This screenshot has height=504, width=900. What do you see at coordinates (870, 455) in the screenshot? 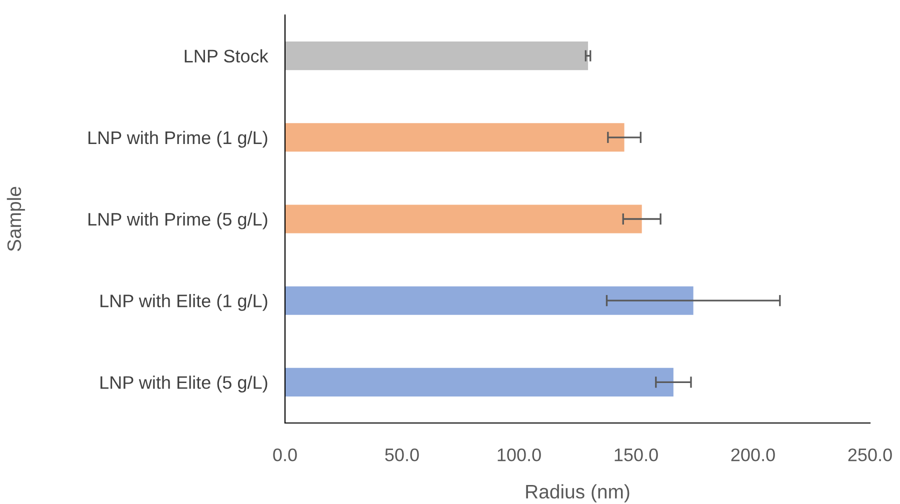
I see `x-tick-label: 250.0` at bounding box center [870, 455].